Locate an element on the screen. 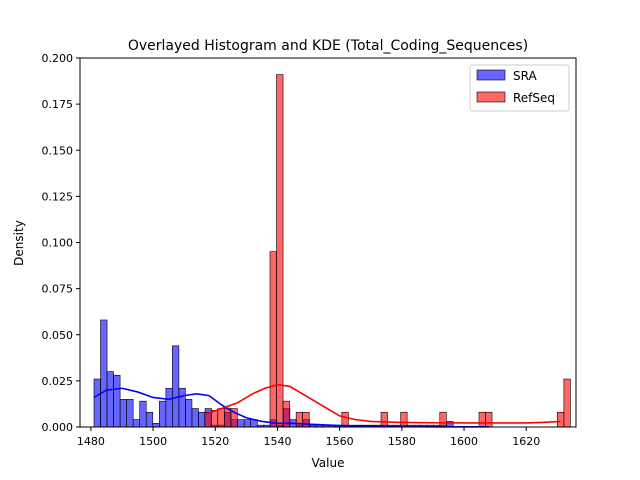  x-tick-label: 1600 is located at coordinates (464, 441).